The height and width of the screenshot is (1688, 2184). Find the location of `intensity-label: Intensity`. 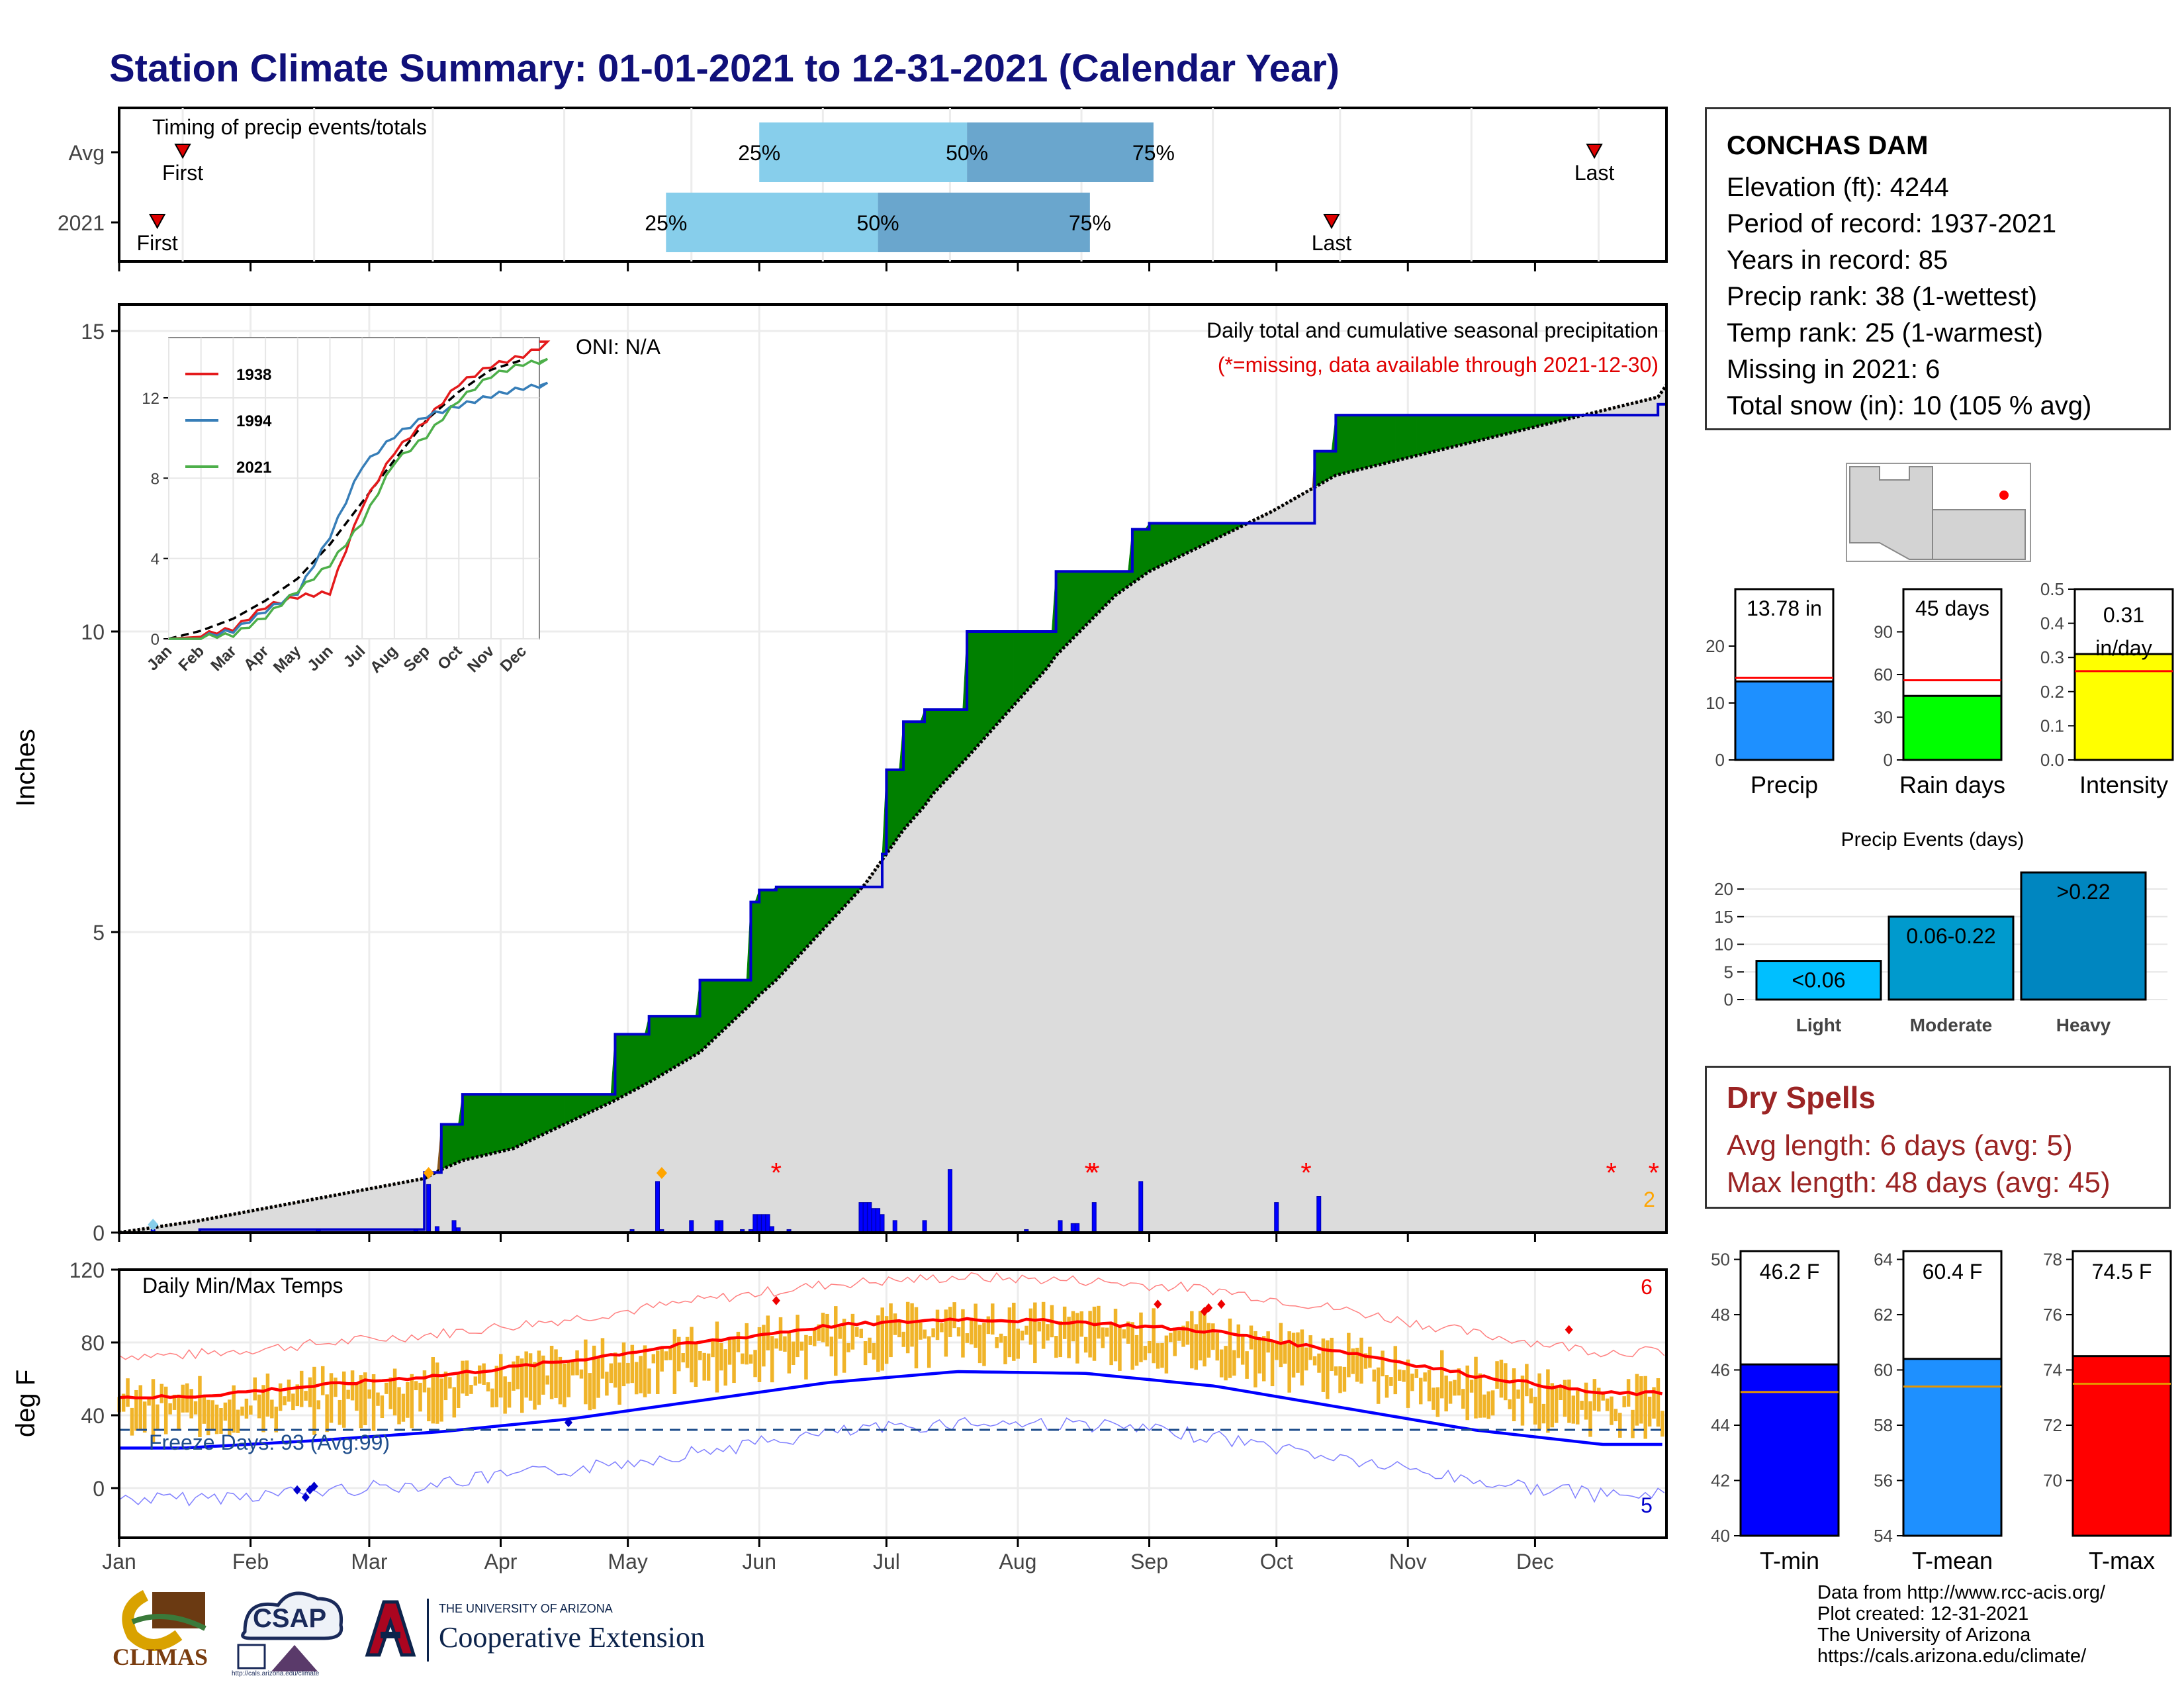

intensity-label: Intensity is located at coordinates (2123, 784).